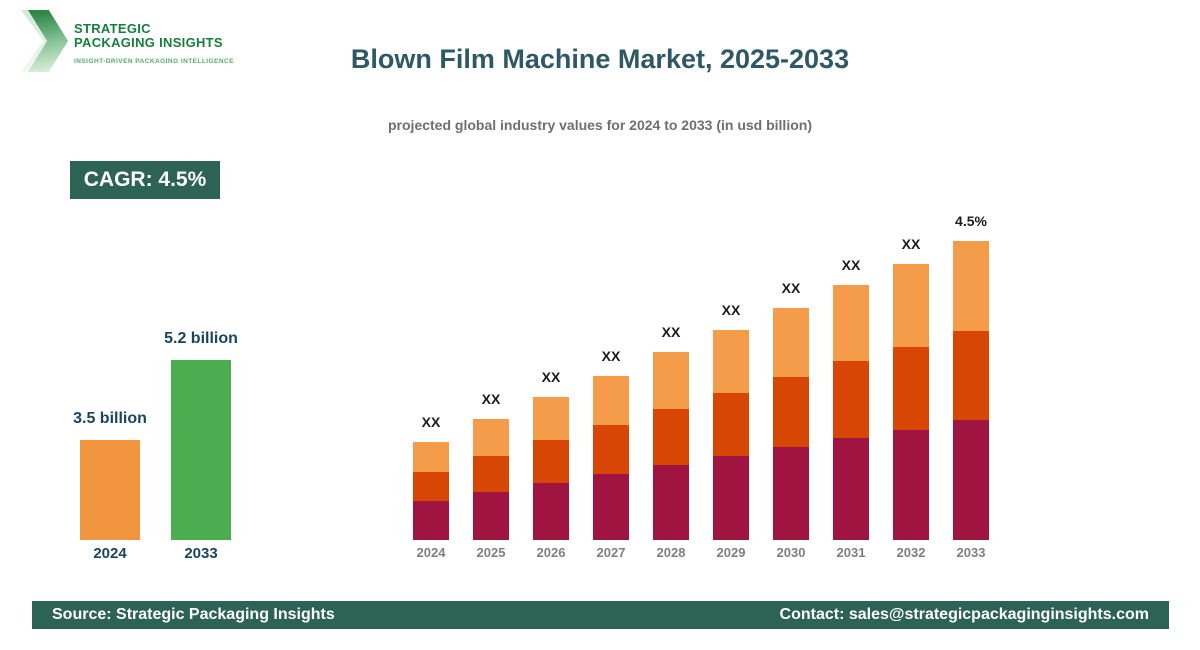  What do you see at coordinates (851, 552) in the screenshot?
I see `x-tick-2031: 2031` at bounding box center [851, 552].